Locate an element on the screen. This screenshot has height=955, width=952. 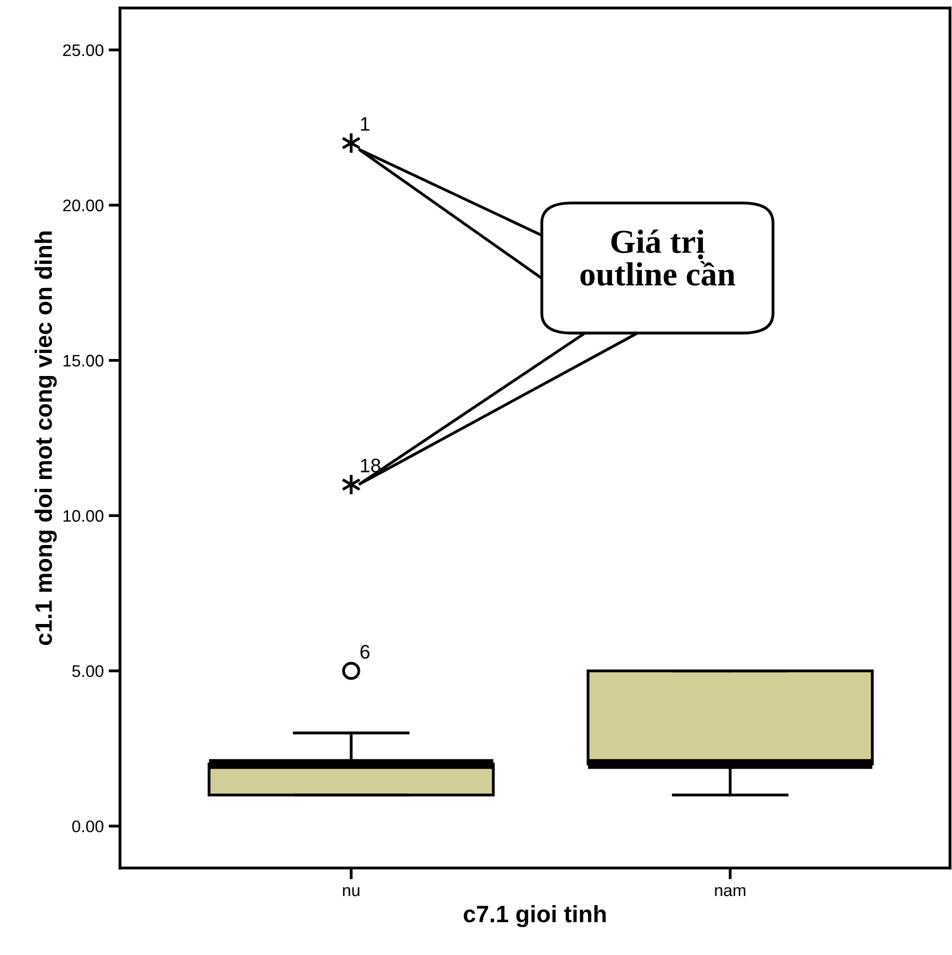
annotation: 1 is located at coordinates (365, 124).